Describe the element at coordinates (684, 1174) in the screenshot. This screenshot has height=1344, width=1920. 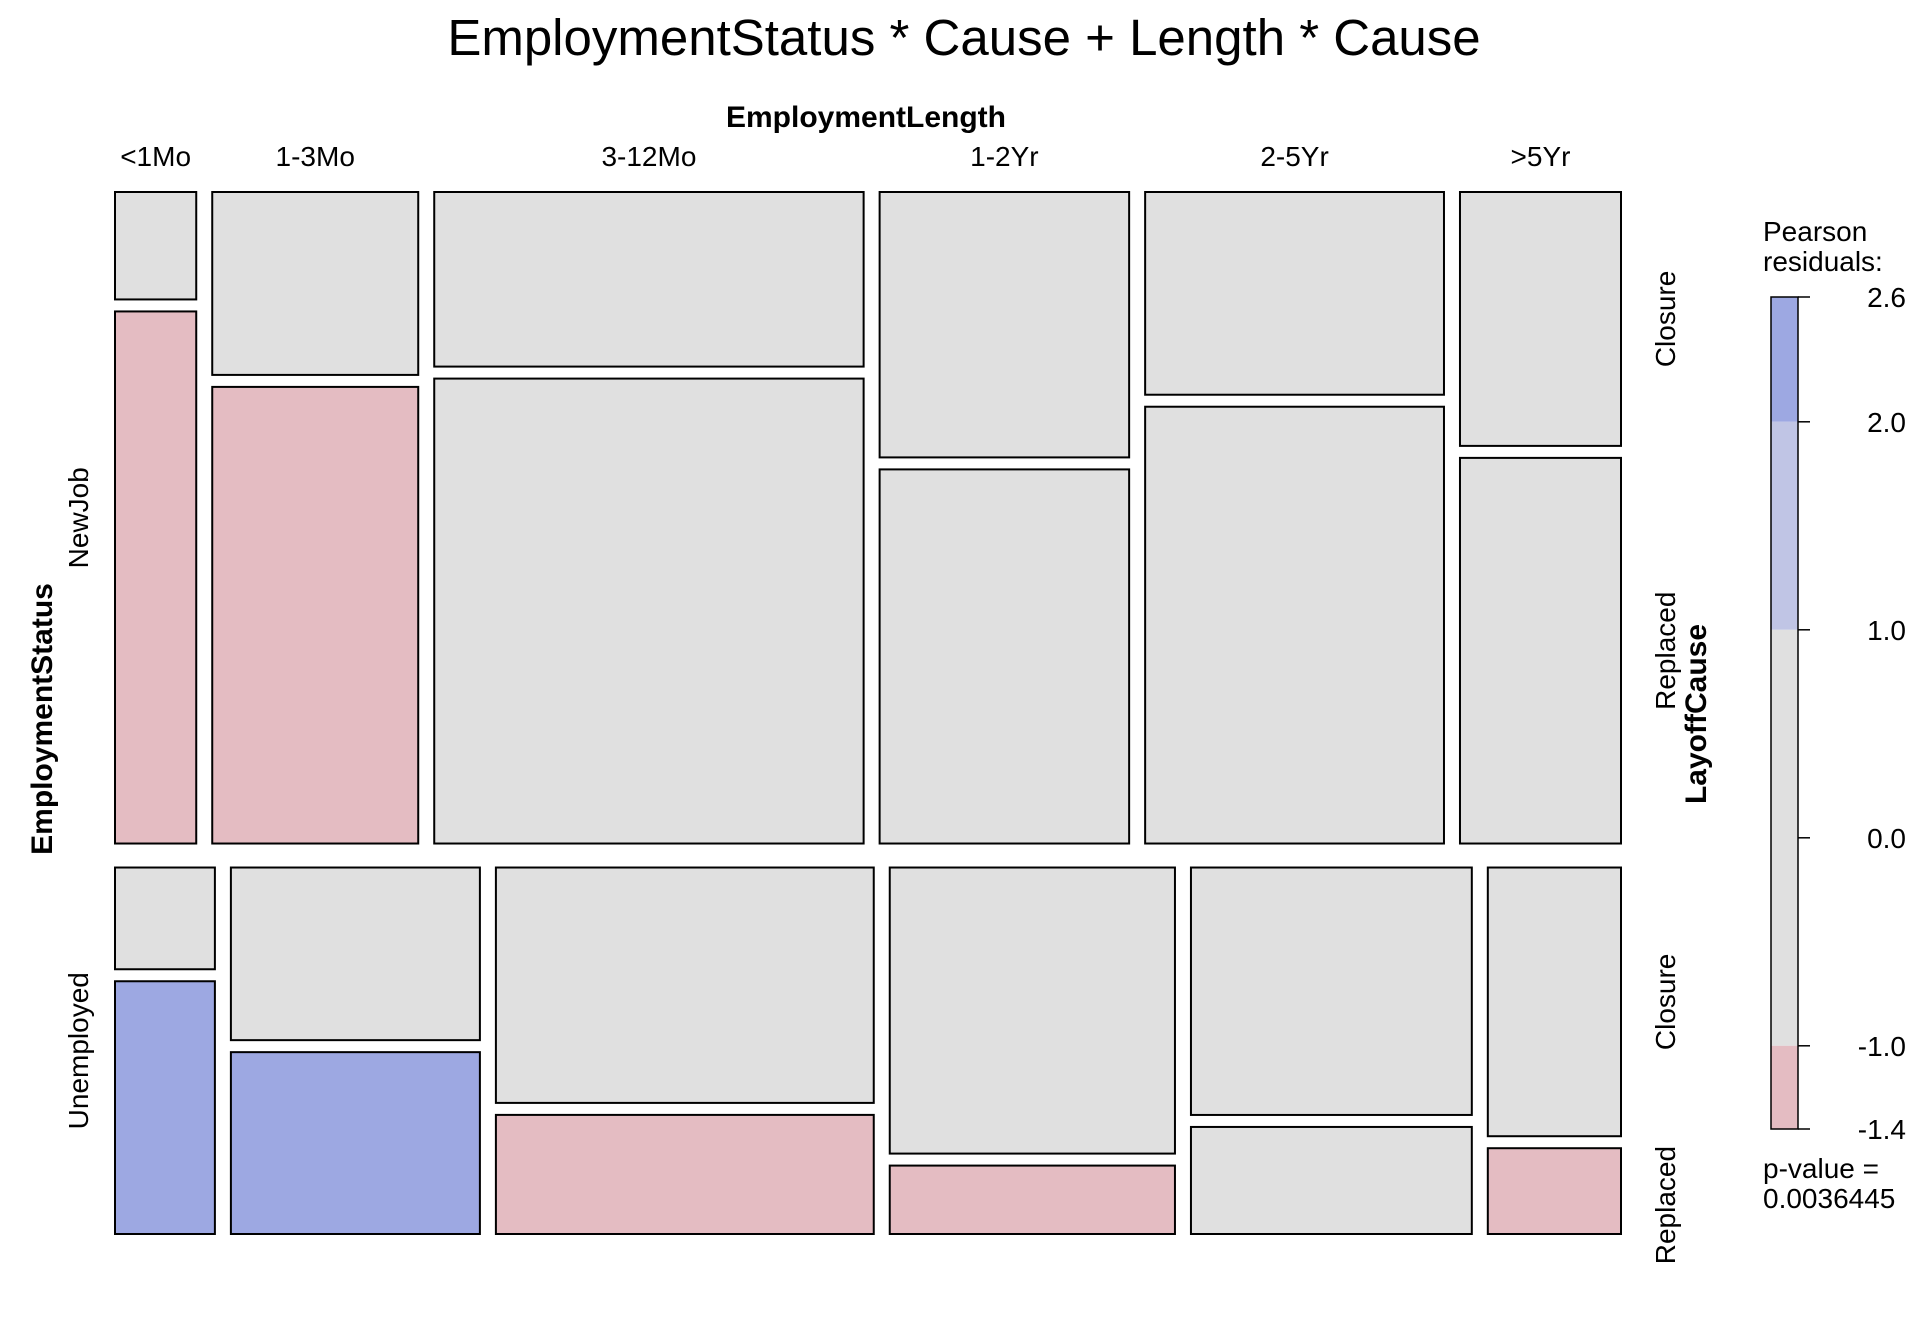
I see `tile-unemployed-3-12mo-replaced` at that location.